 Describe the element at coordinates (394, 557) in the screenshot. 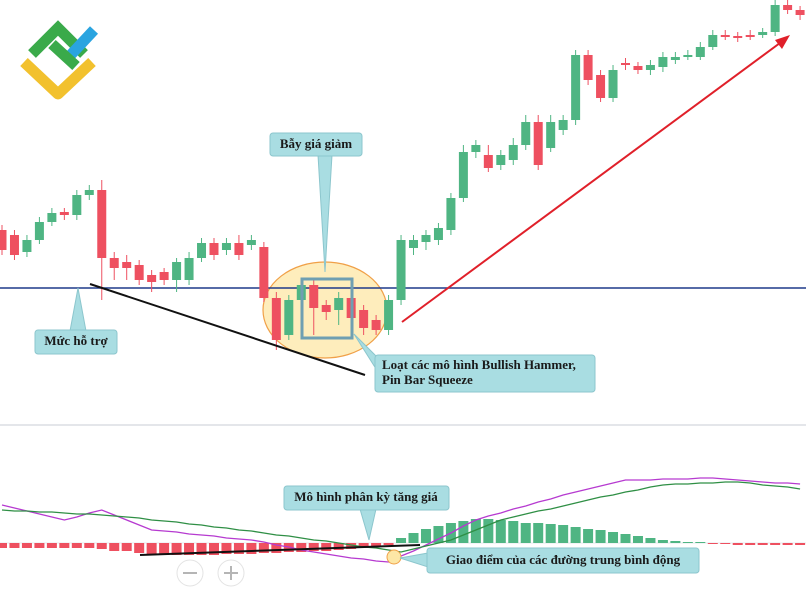

I see `crossover-marker` at that location.